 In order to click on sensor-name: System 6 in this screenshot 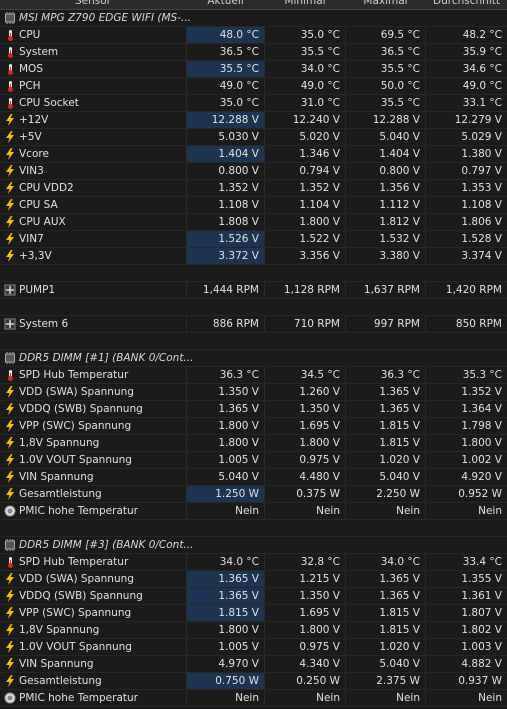, I will do `click(93, 324)`.